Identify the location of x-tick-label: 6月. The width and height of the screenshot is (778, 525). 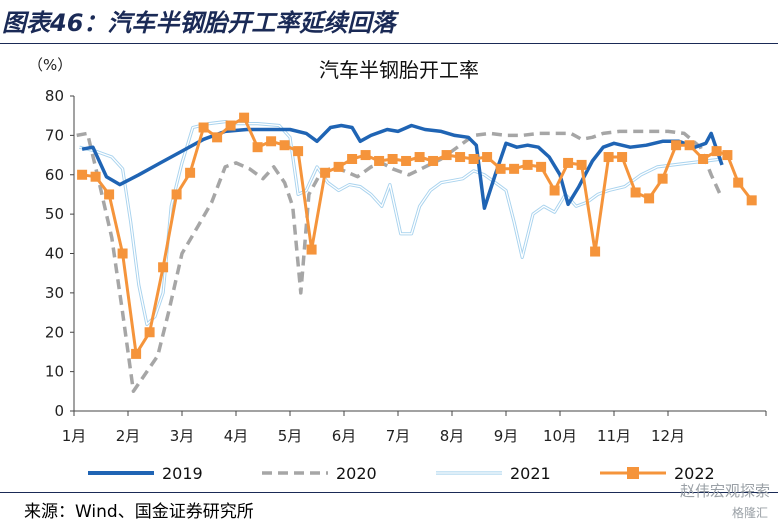
(344, 436).